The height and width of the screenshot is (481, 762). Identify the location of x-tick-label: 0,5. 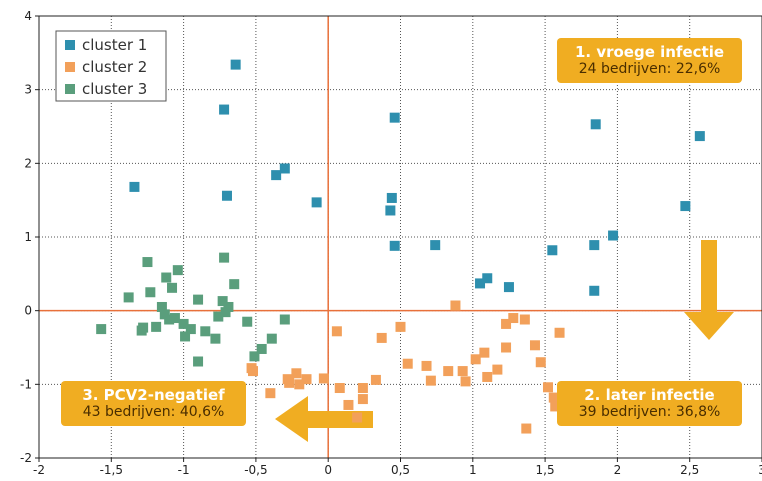
(400, 470).